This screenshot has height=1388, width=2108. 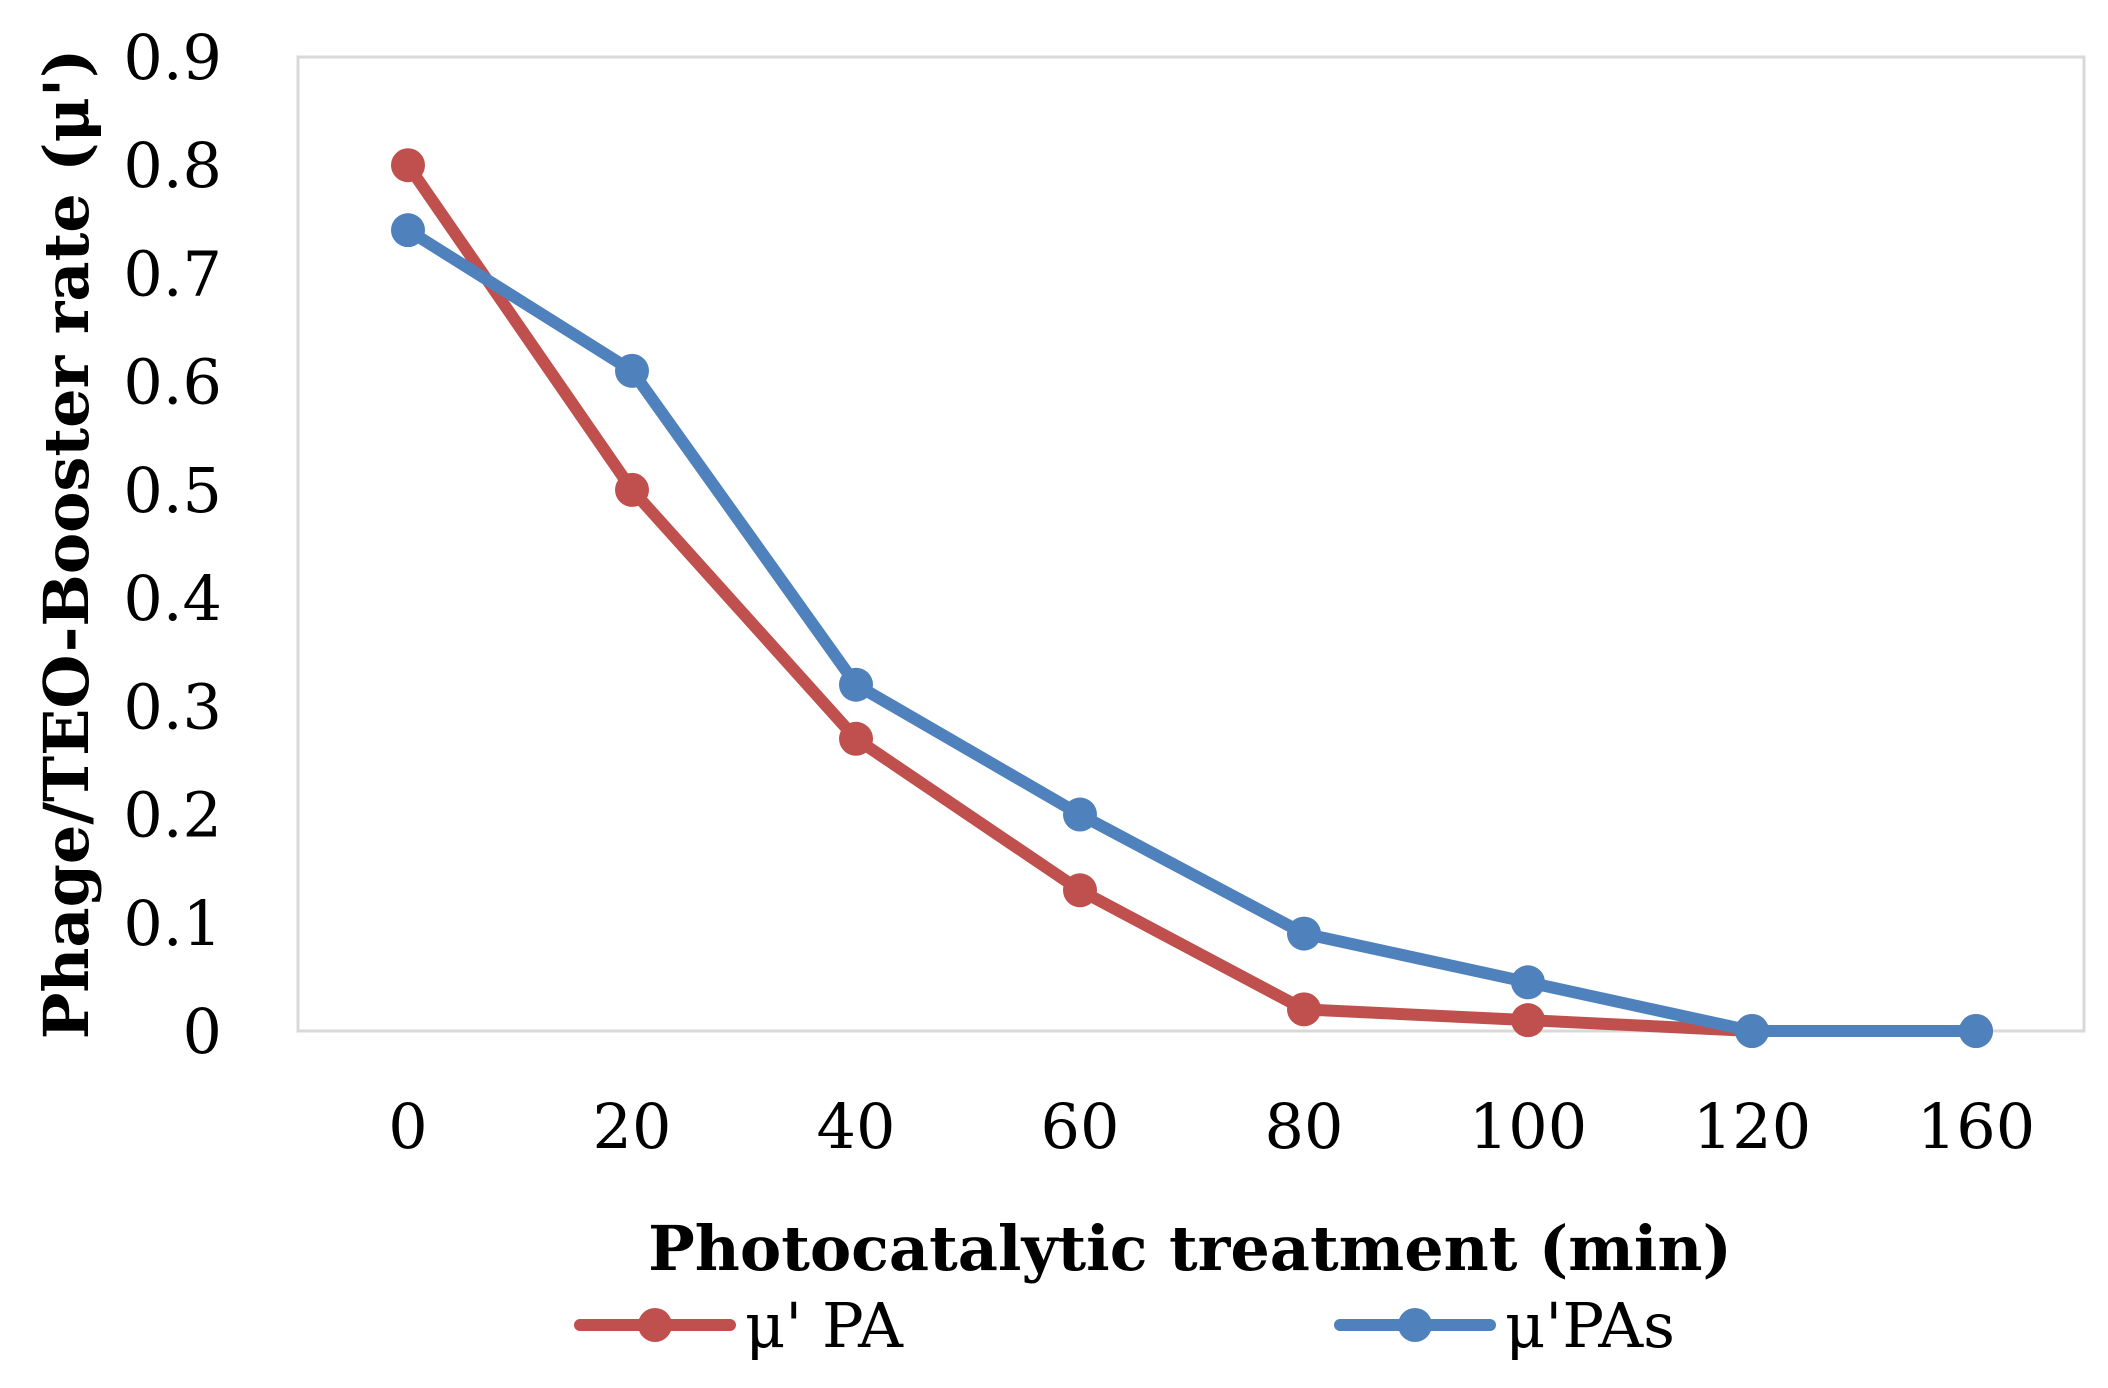 I want to click on legend-item: μ'PAs, so click(x=1504, y=1325).